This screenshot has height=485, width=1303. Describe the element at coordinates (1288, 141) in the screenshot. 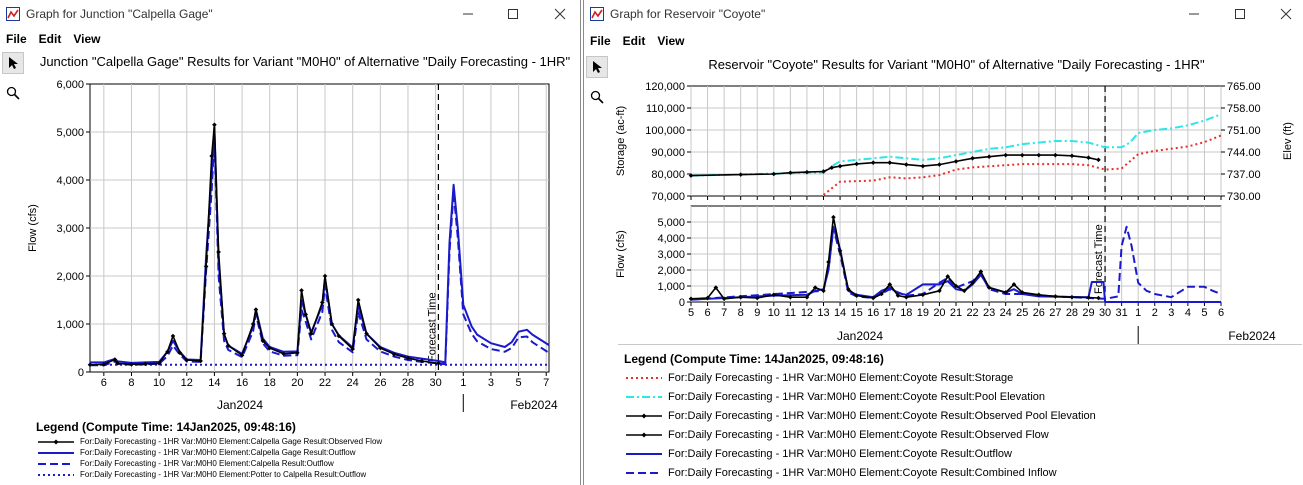

I see `y2-axis-label: Elev (ft)` at that location.